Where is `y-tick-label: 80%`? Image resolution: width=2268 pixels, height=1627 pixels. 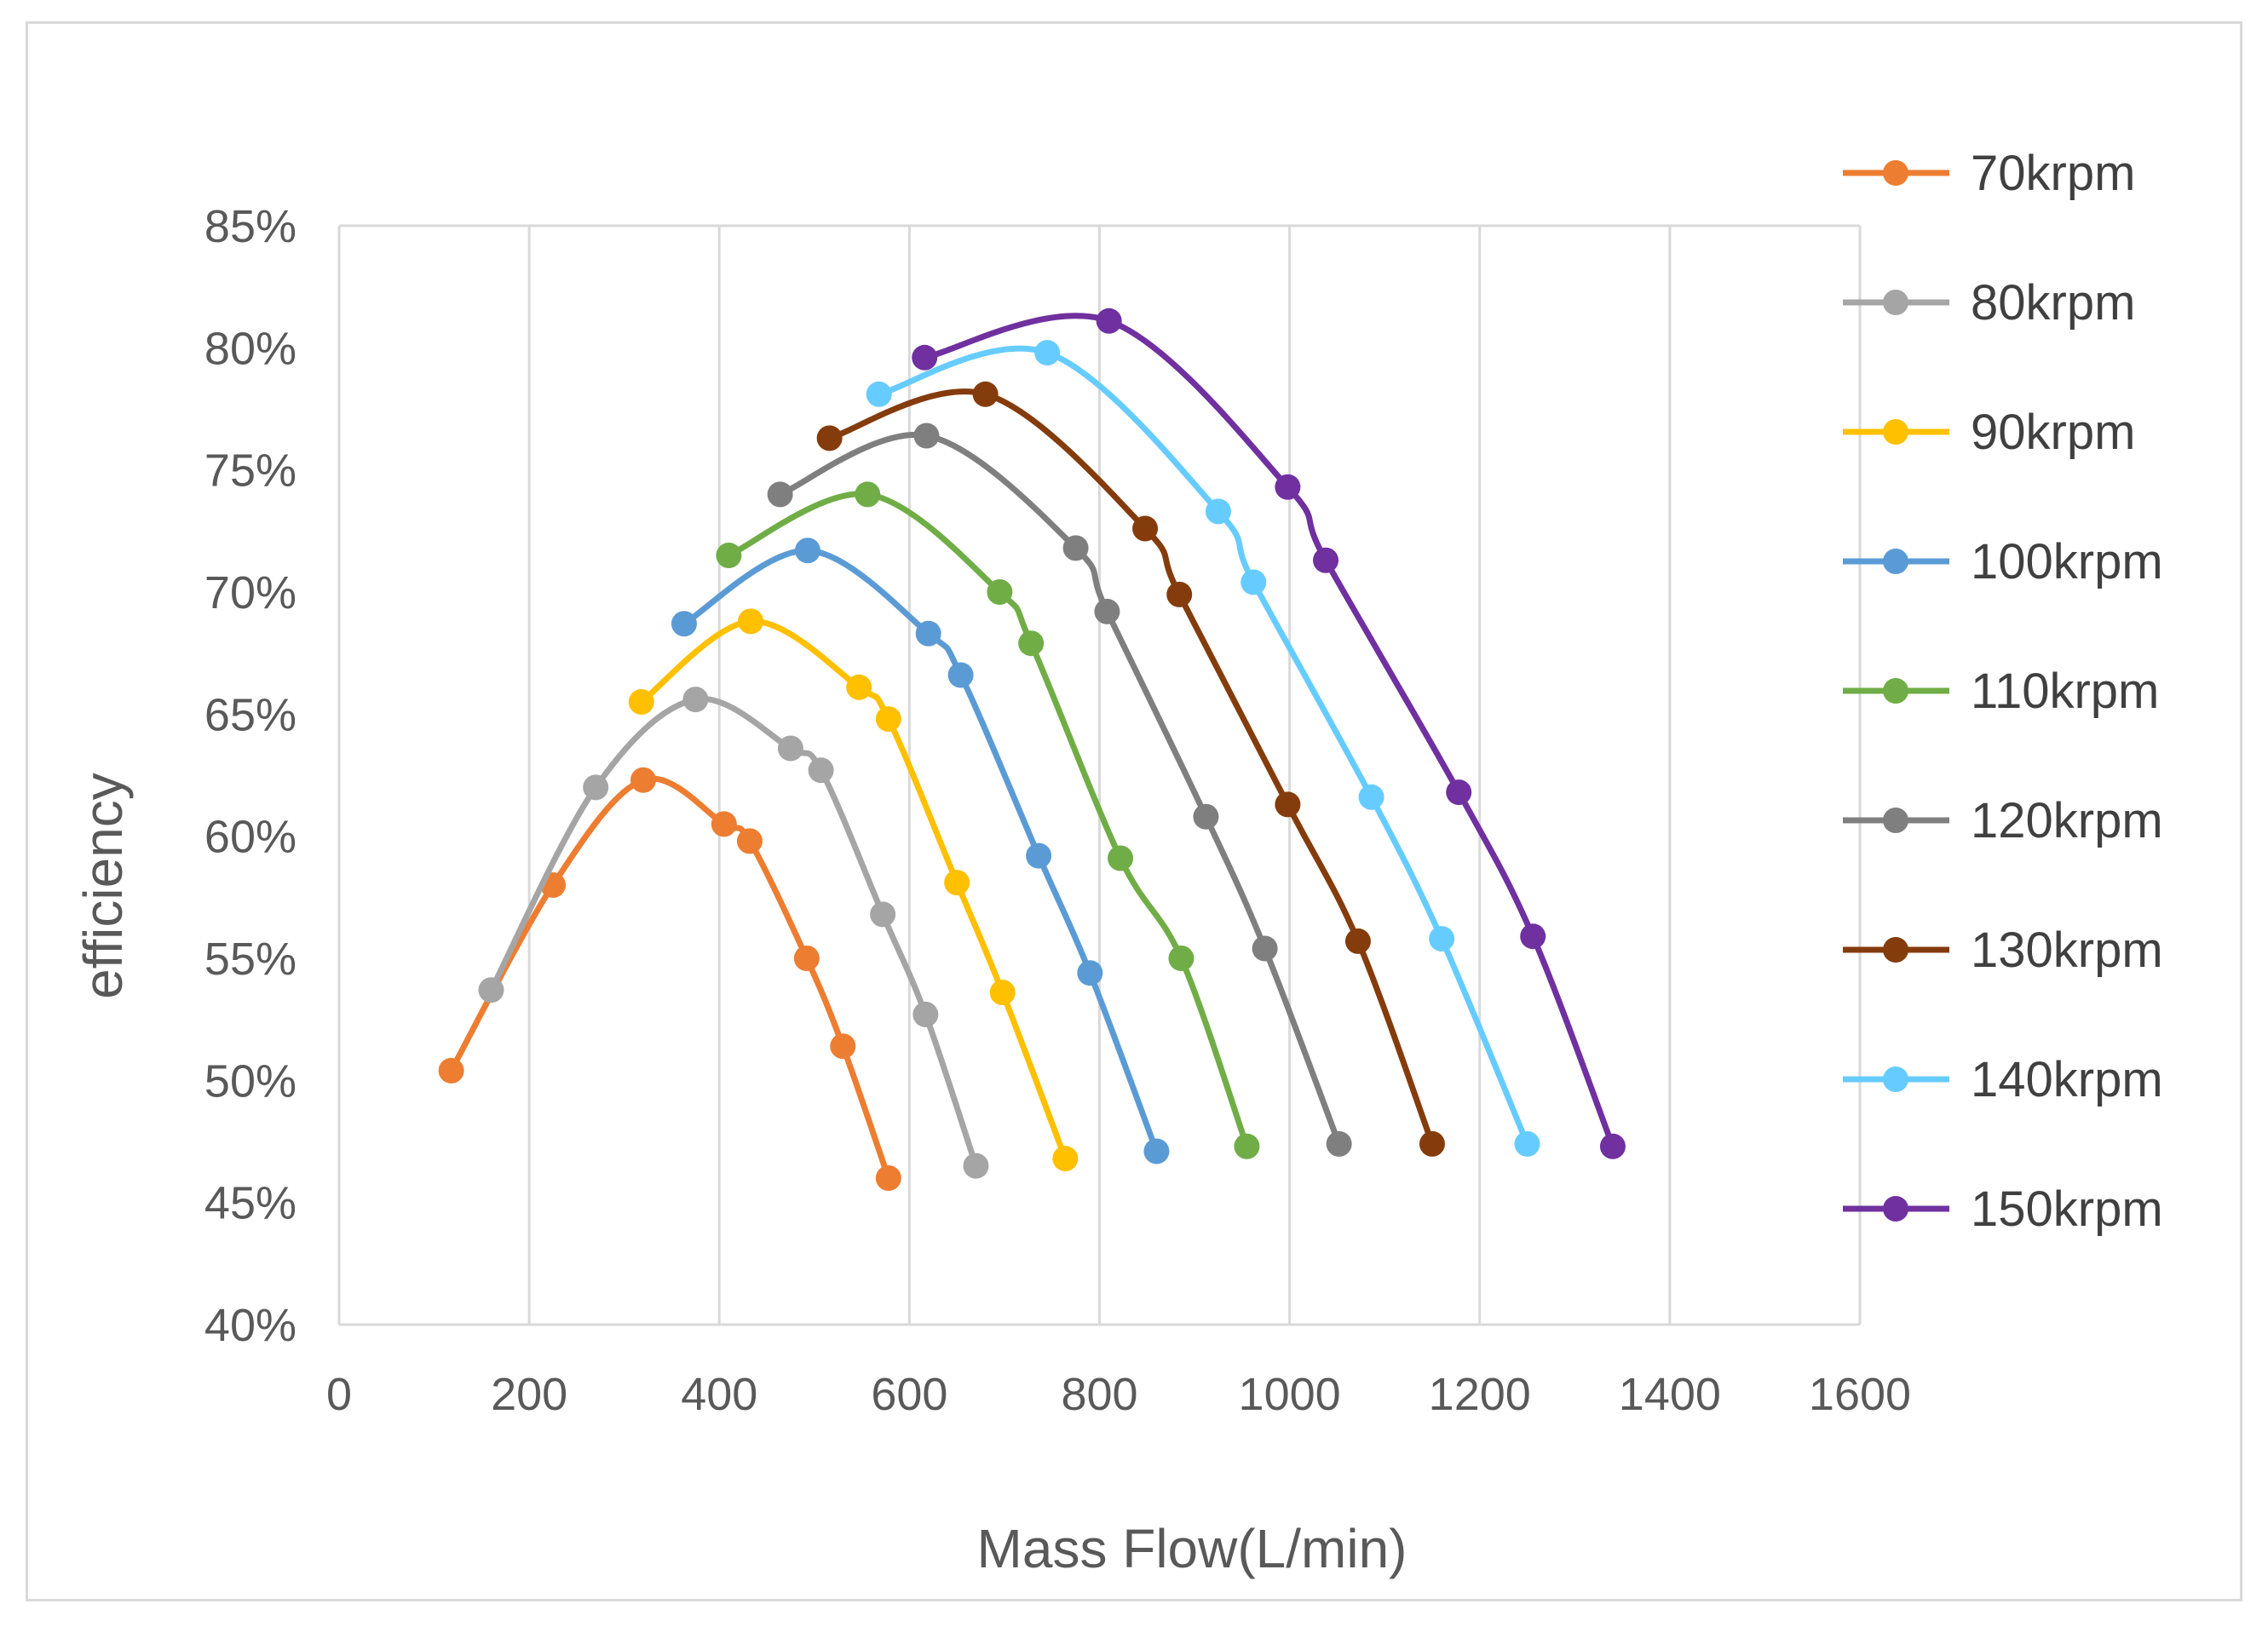
y-tick-label: 80% is located at coordinates (250, 348).